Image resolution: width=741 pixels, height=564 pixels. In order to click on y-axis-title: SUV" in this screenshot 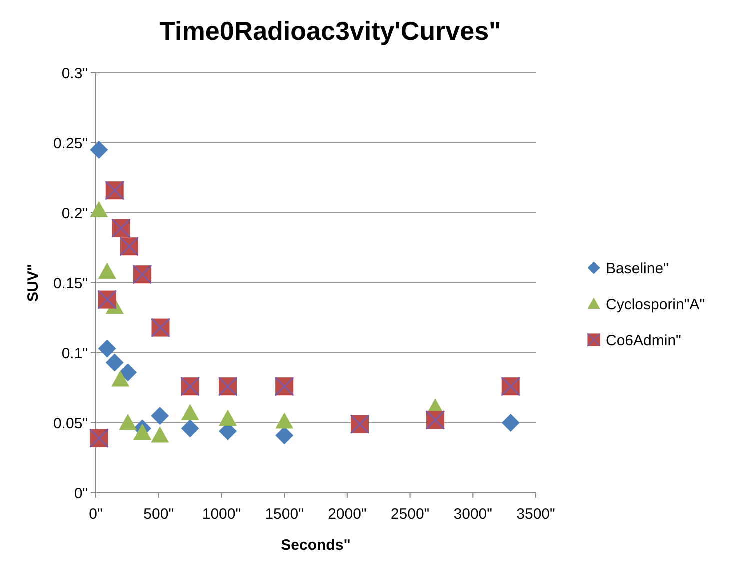, I will do `click(33, 283)`.